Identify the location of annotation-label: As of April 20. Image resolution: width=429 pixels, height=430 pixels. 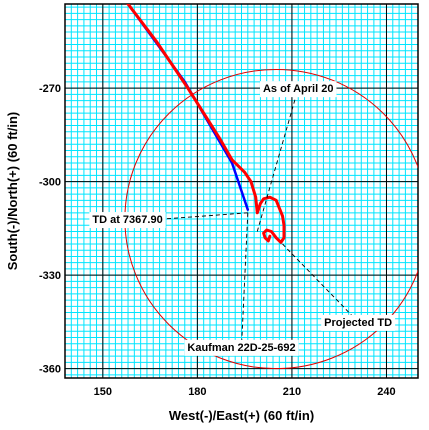
(298, 89).